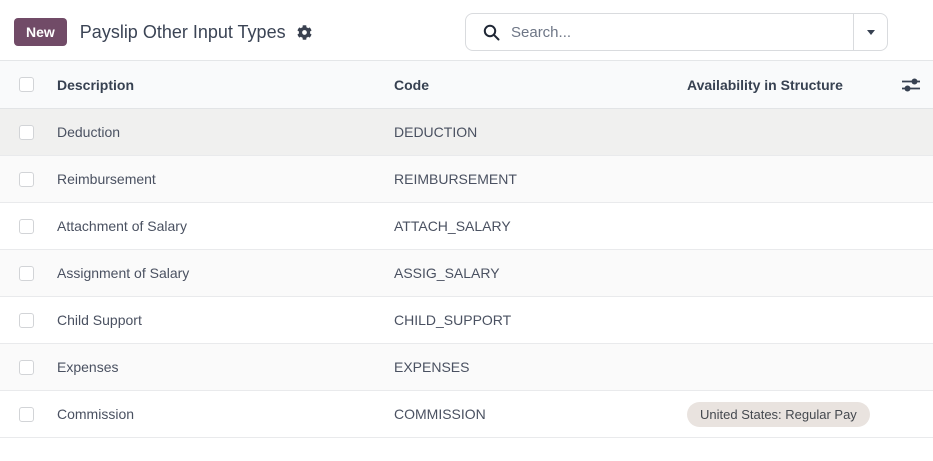 This screenshot has width=933, height=461. I want to click on row-description: Expenses, so click(88, 367).